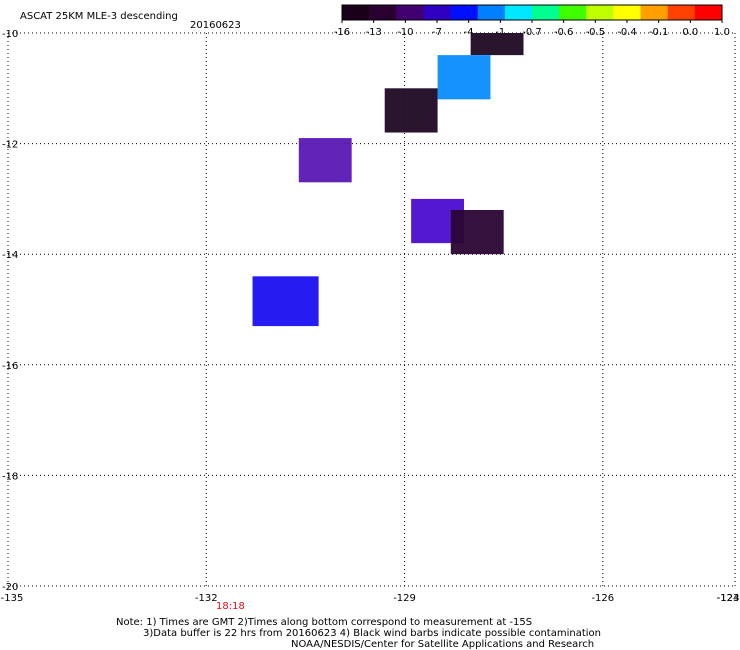 This screenshot has width=740, height=650. What do you see at coordinates (370, 598) in the screenshot?
I see `longitude-labels: -135 -132 -129 -126 -123-124` at bounding box center [370, 598].